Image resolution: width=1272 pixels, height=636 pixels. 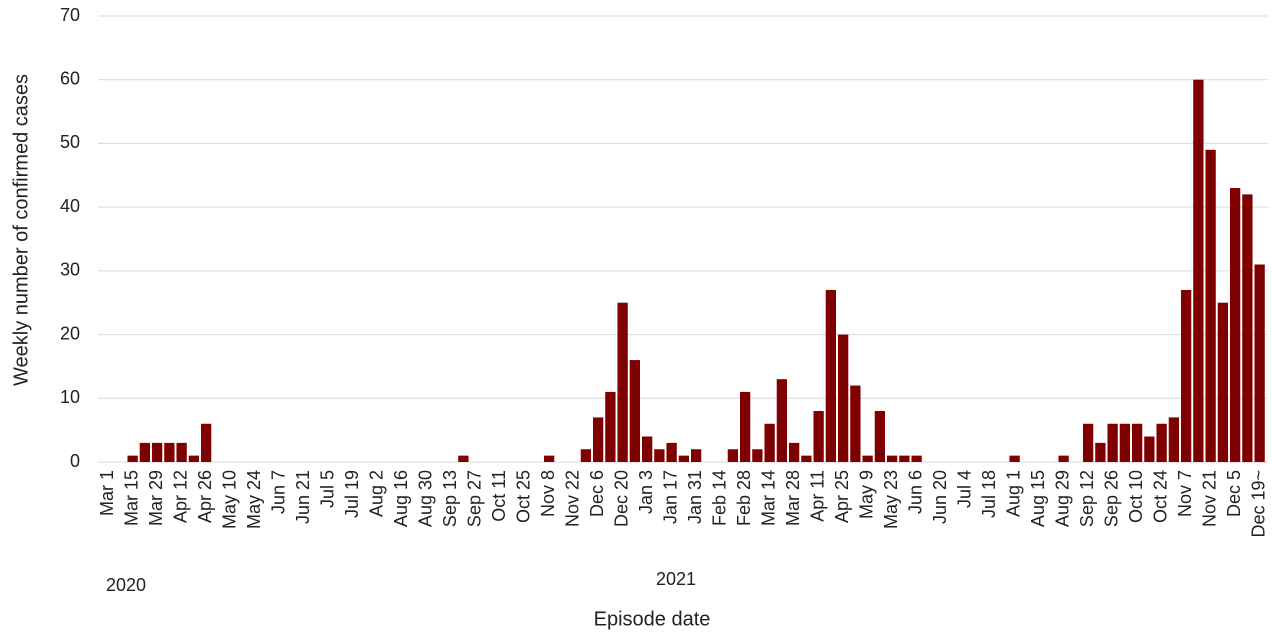 What do you see at coordinates (156, 498) in the screenshot?
I see `x-tick-label: Mar 29` at bounding box center [156, 498].